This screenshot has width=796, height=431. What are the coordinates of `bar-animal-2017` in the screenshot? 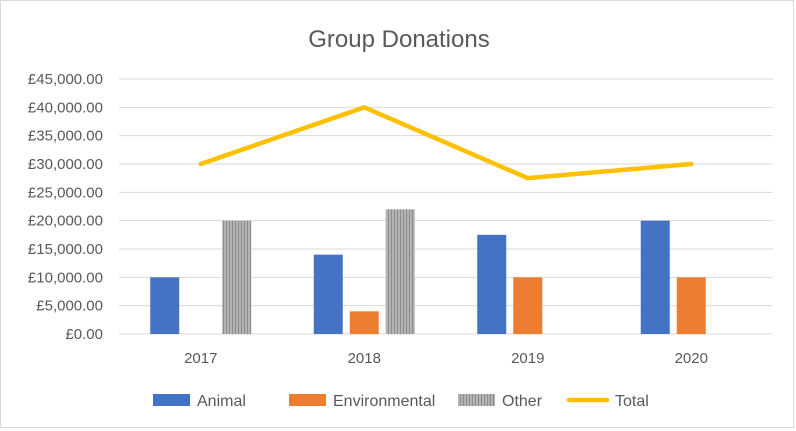 It's located at (165, 305).